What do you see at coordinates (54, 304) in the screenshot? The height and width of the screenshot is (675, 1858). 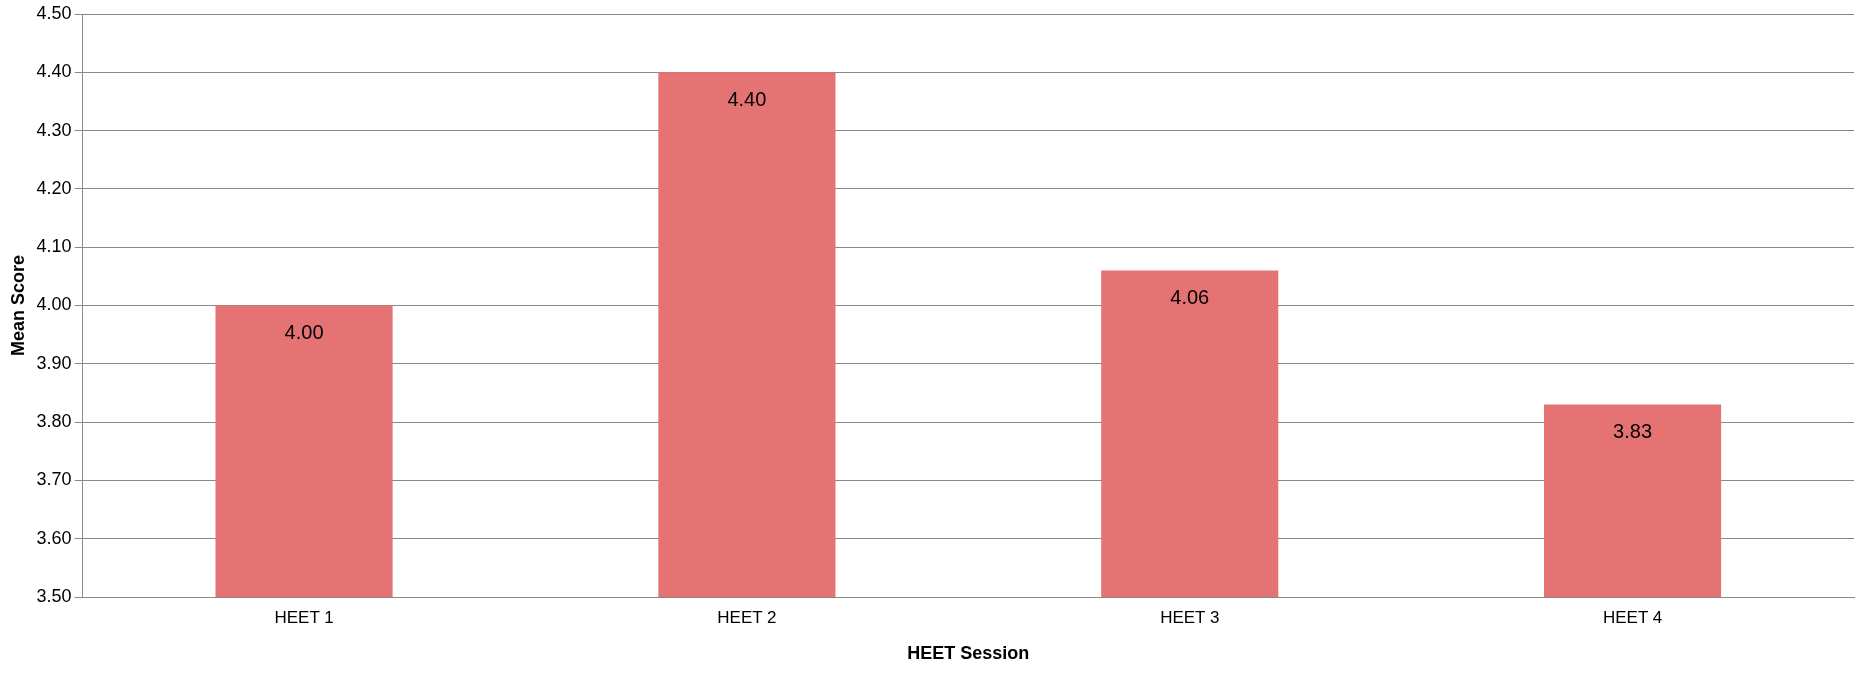 I see `y-tick-label: 4.00` at bounding box center [54, 304].